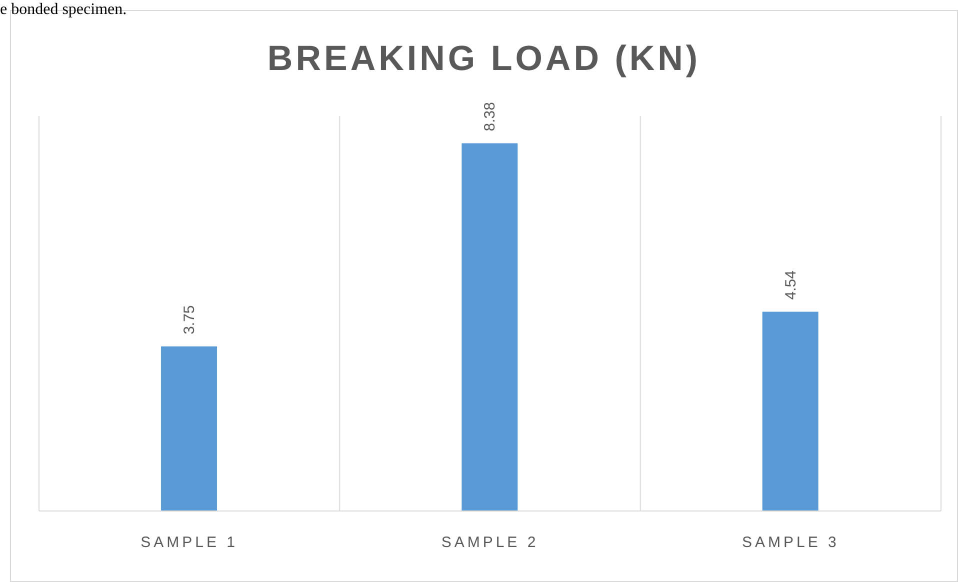 Image resolution: width=958 pixels, height=582 pixels. Describe the element at coordinates (189, 319) in the screenshot. I see `data-label: 3.75` at that location.